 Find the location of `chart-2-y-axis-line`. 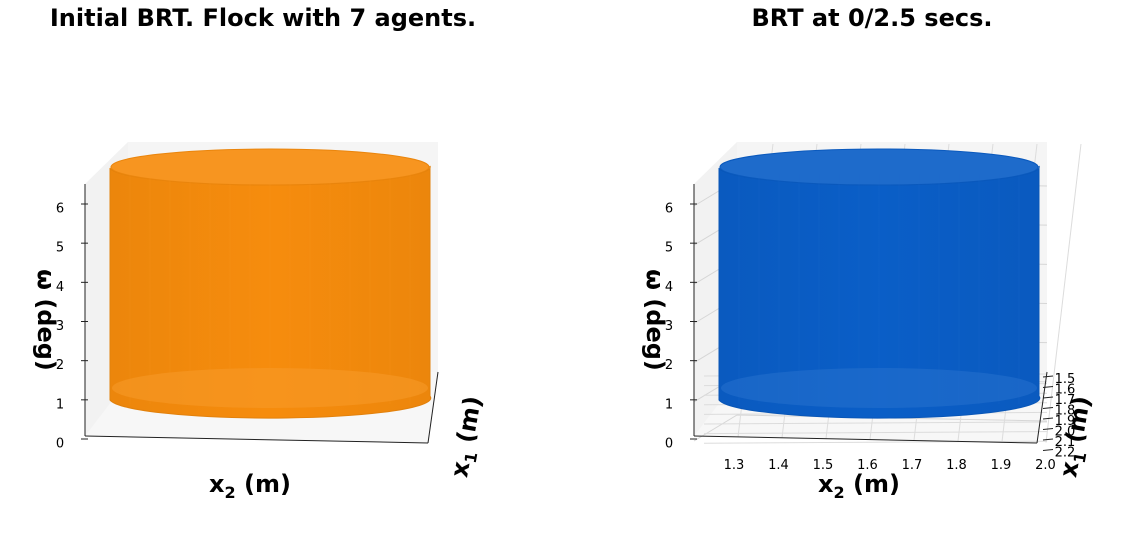

chart-2-y-axis-line is located at coordinates (1042, 407).